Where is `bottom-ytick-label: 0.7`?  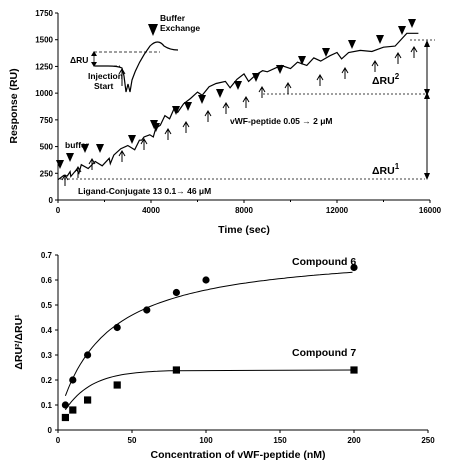
bottom-ytick-label: 0.7 is located at coordinates (47, 255).